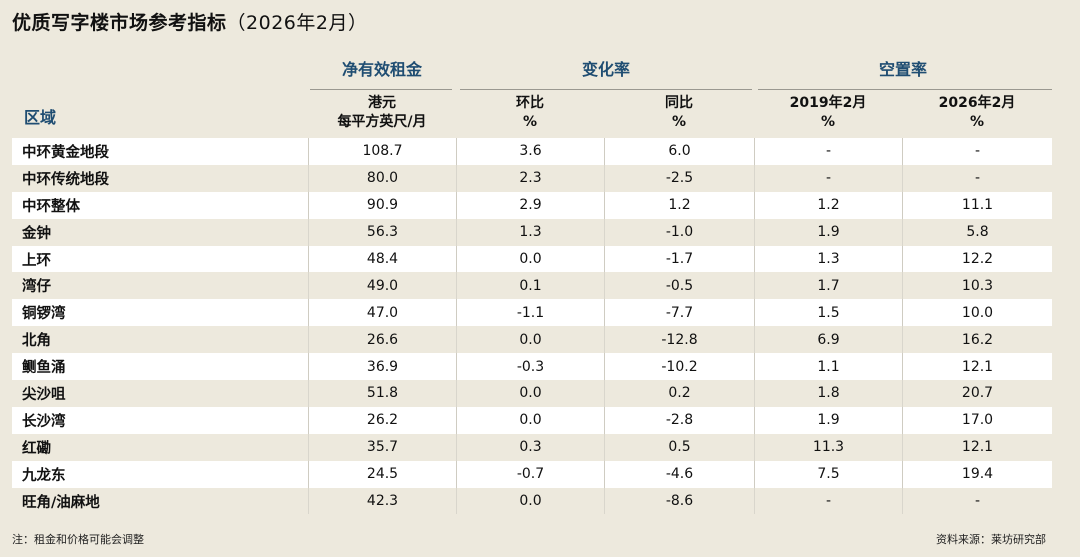 Image resolution: width=1080 pixels, height=557 pixels. Describe the element at coordinates (679, 313) in the screenshot. I see `yoy-cell: -7.7` at that location.